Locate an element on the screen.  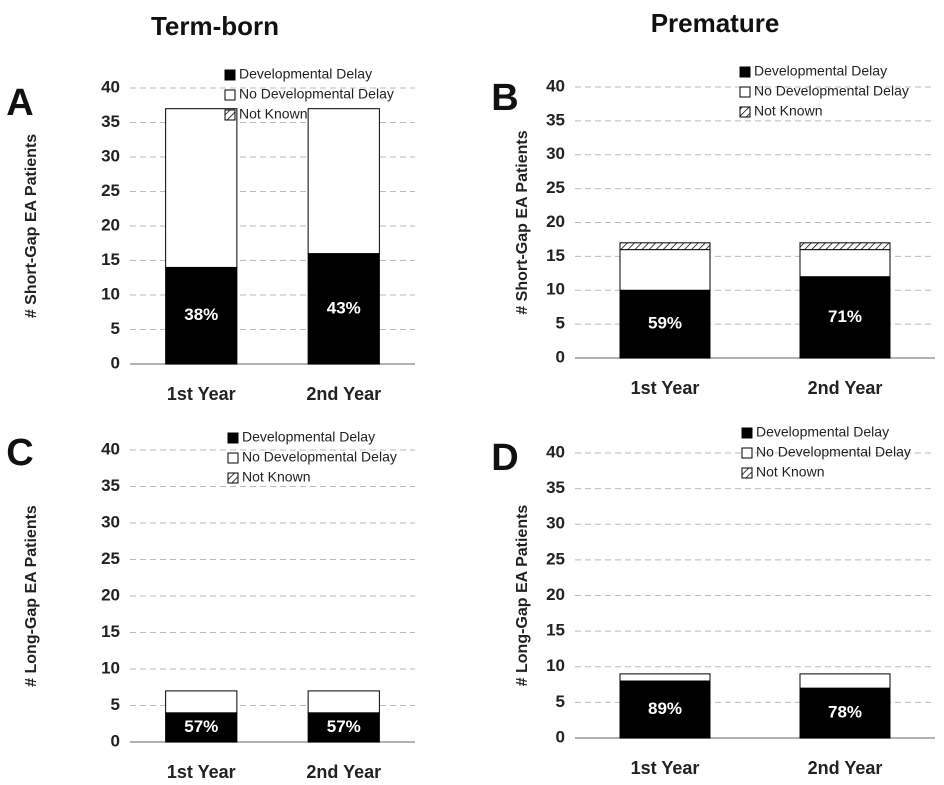
percent-label: 78% is located at coordinates (845, 712).